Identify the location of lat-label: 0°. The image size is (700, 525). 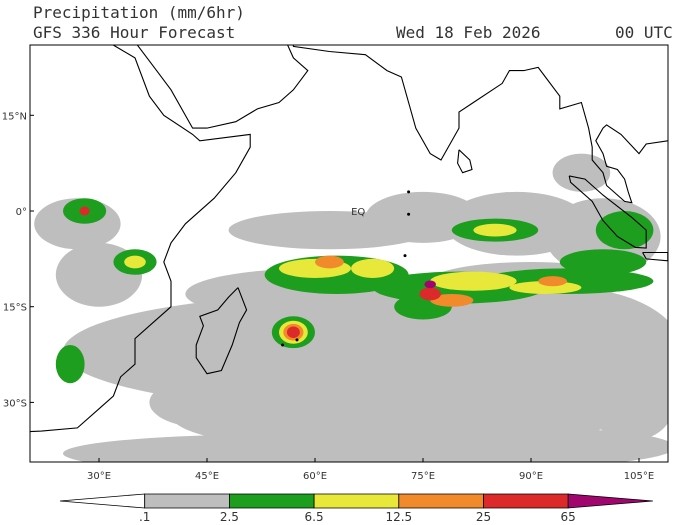
(21, 212).